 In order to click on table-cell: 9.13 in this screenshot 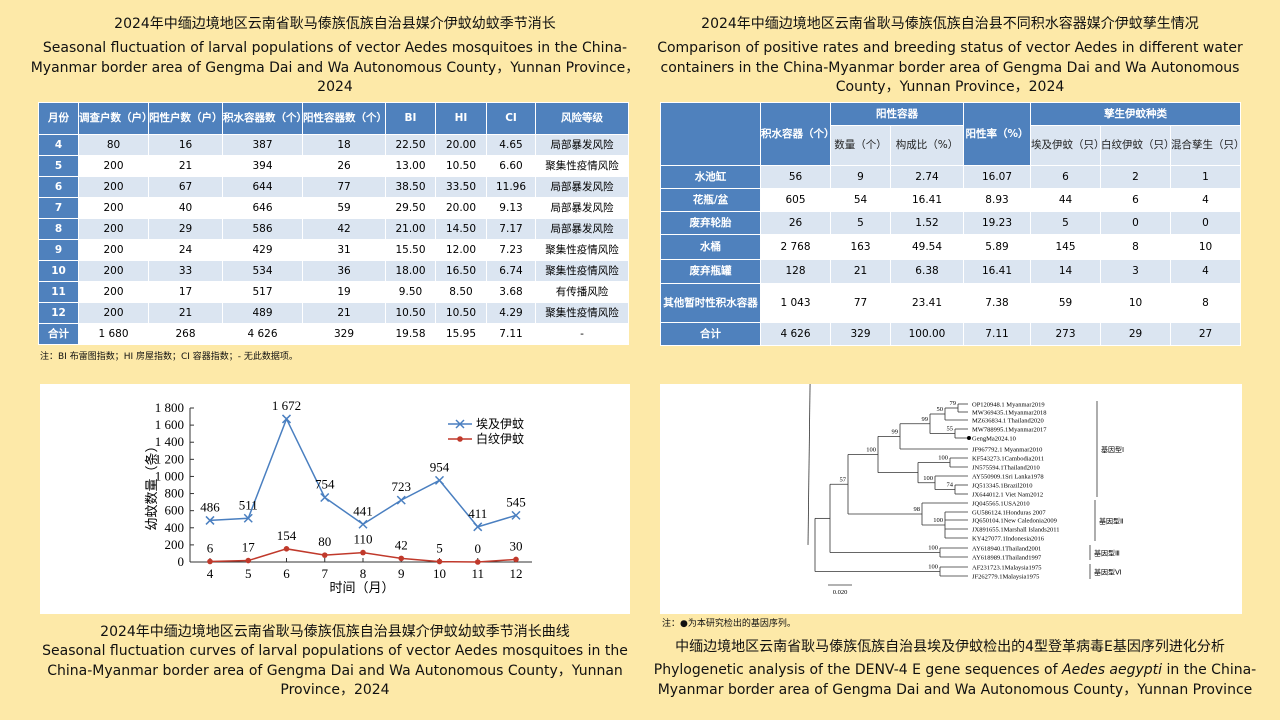, I will do `click(511, 208)`.